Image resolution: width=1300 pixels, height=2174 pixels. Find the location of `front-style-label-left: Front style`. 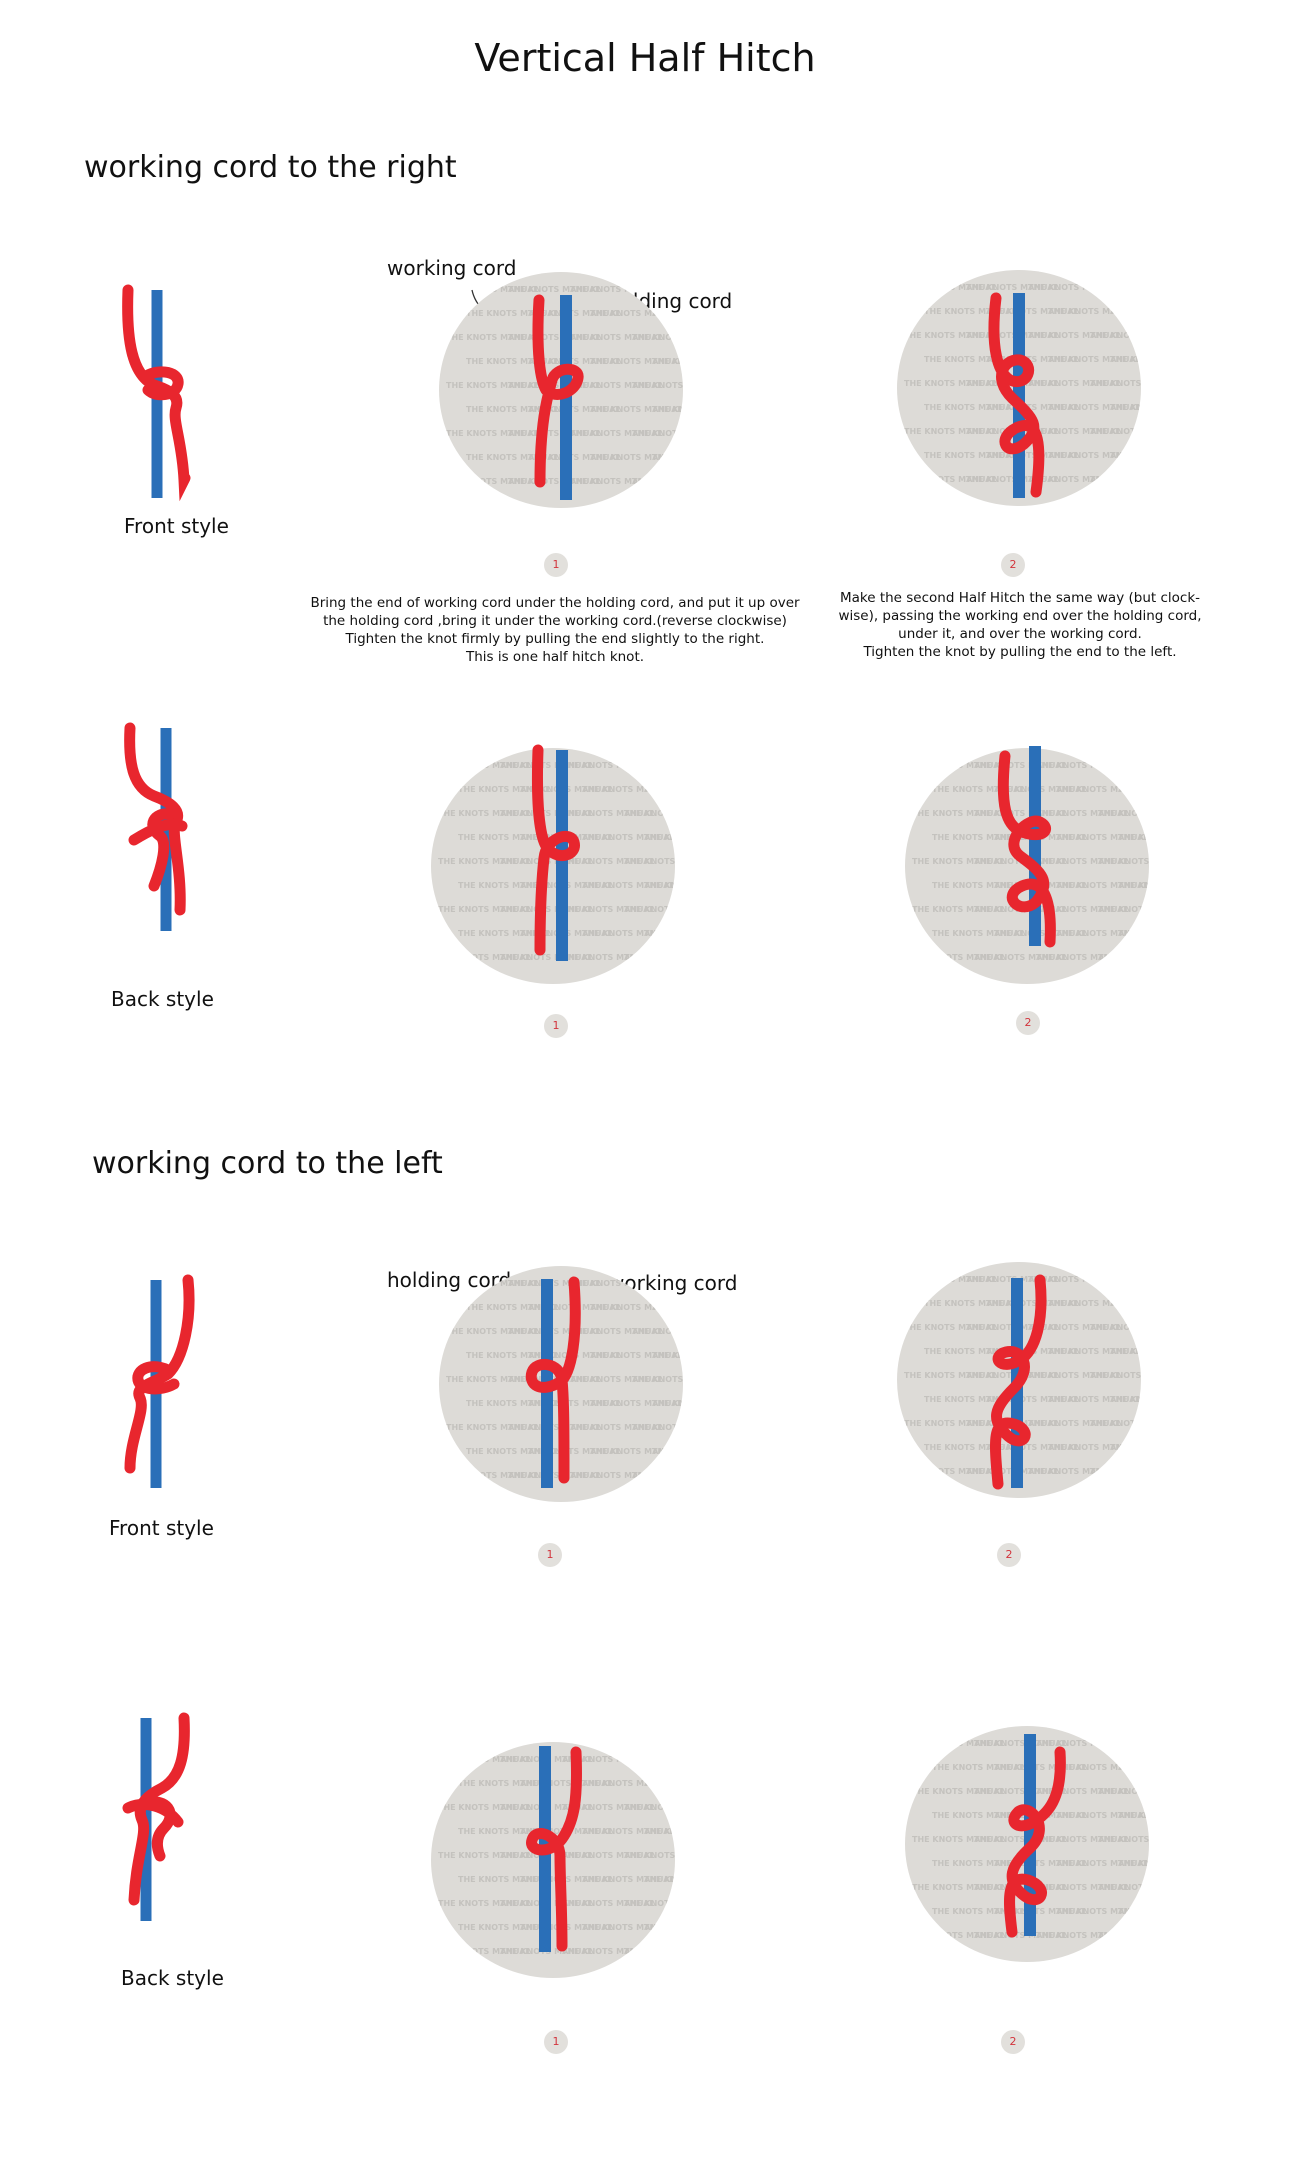

front-style-label-left: Front style is located at coordinates (161, 1528).